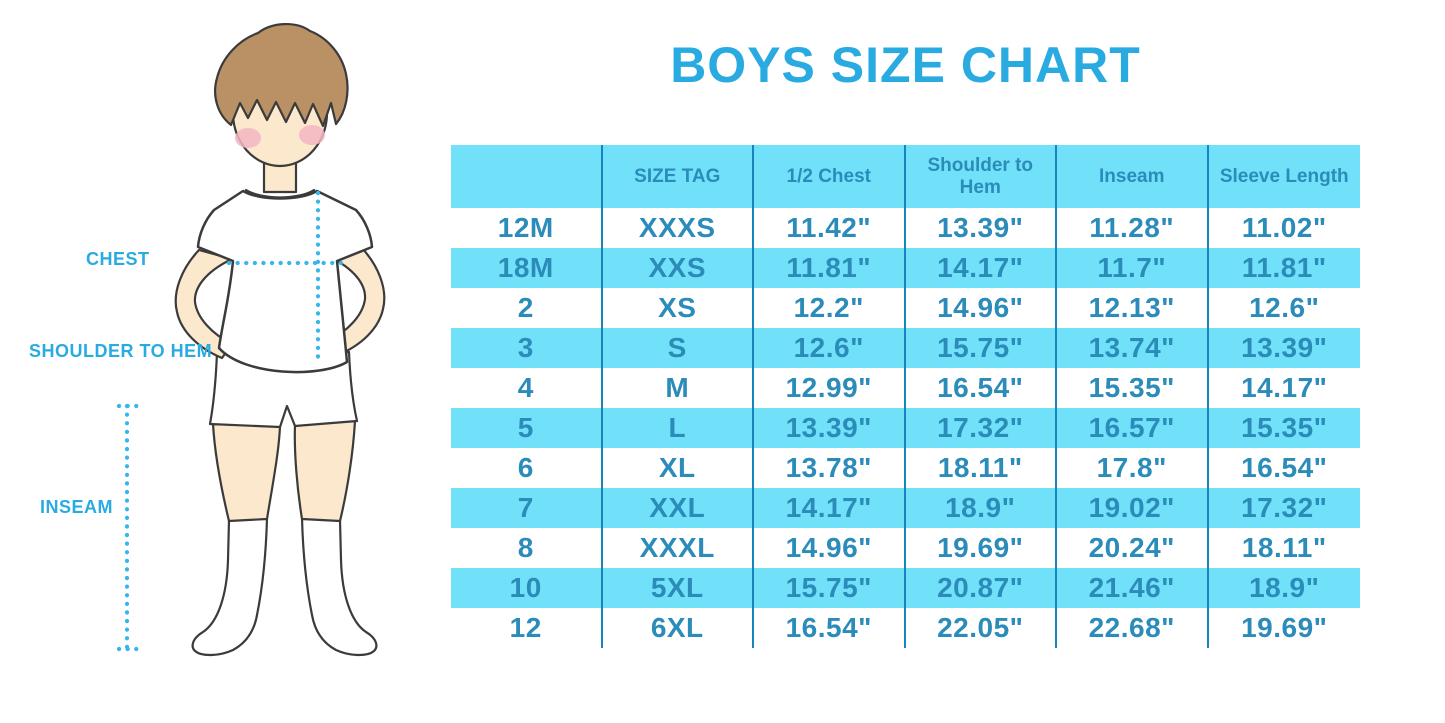 This screenshot has width=1445, height=723. What do you see at coordinates (285, 281) in the screenshot?
I see `boy-shirt` at bounding box center [285, 281].